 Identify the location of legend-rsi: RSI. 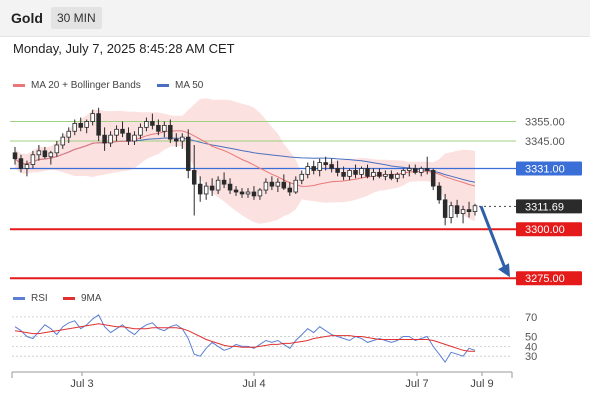
(30, 298).